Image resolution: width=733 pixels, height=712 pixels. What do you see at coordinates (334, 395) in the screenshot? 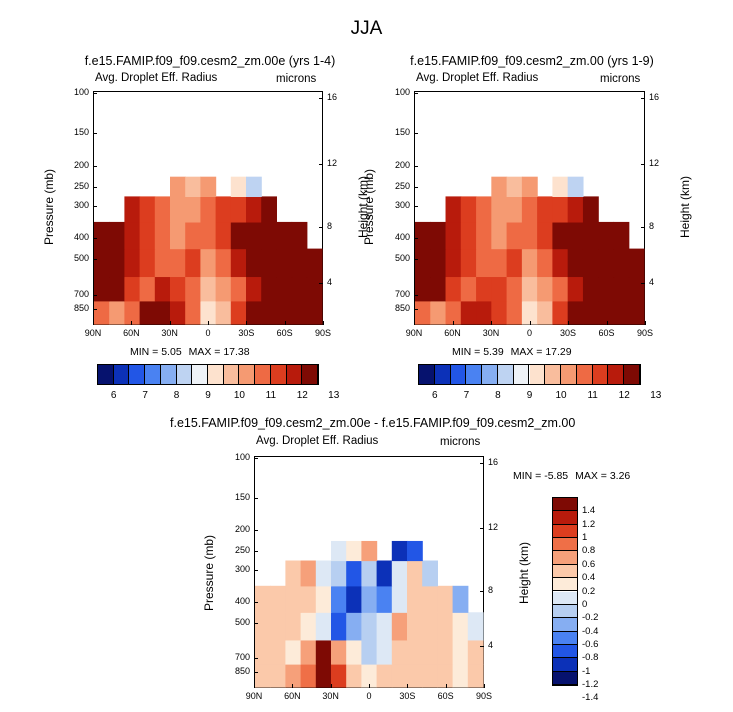
I see `colorbar-label: 13` at bounding box center [334, 395].